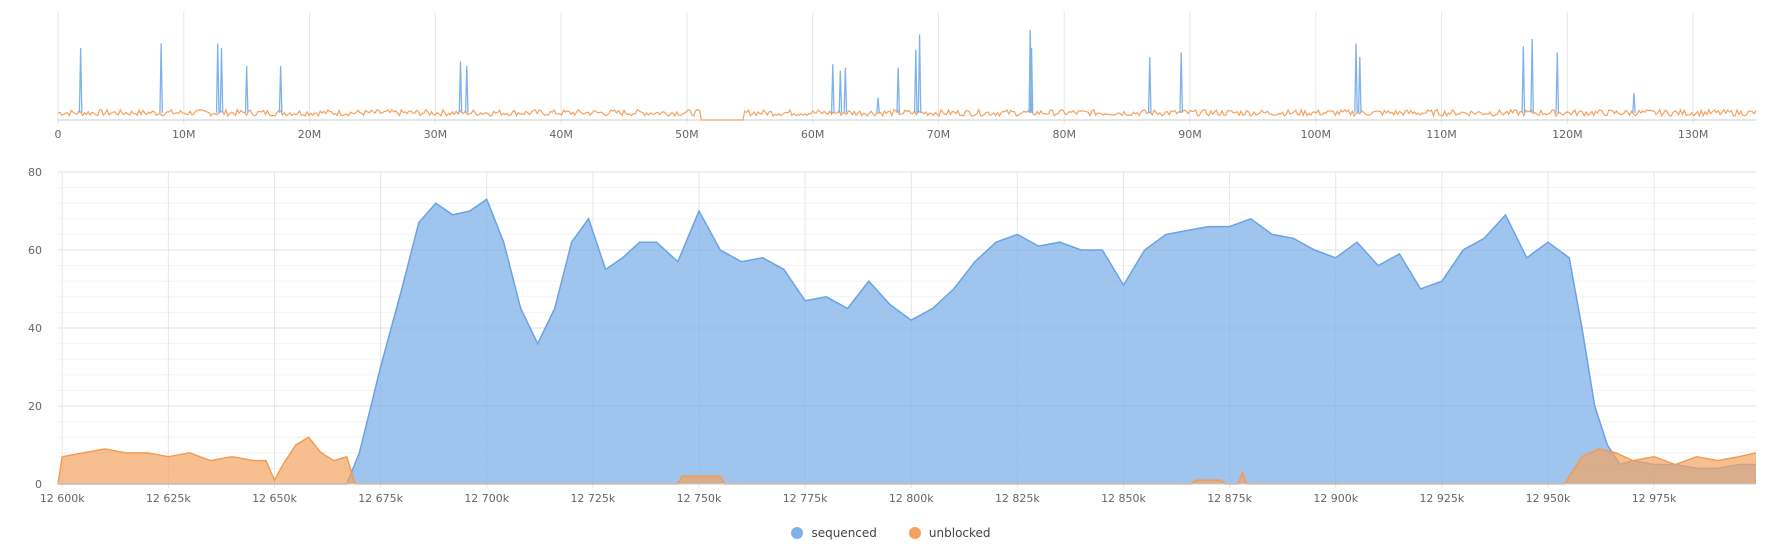  What do you see at coordinates (797, 533) in the screenshot?
I see `legend-swatch-sequenced` at bounding box center [797, 533].